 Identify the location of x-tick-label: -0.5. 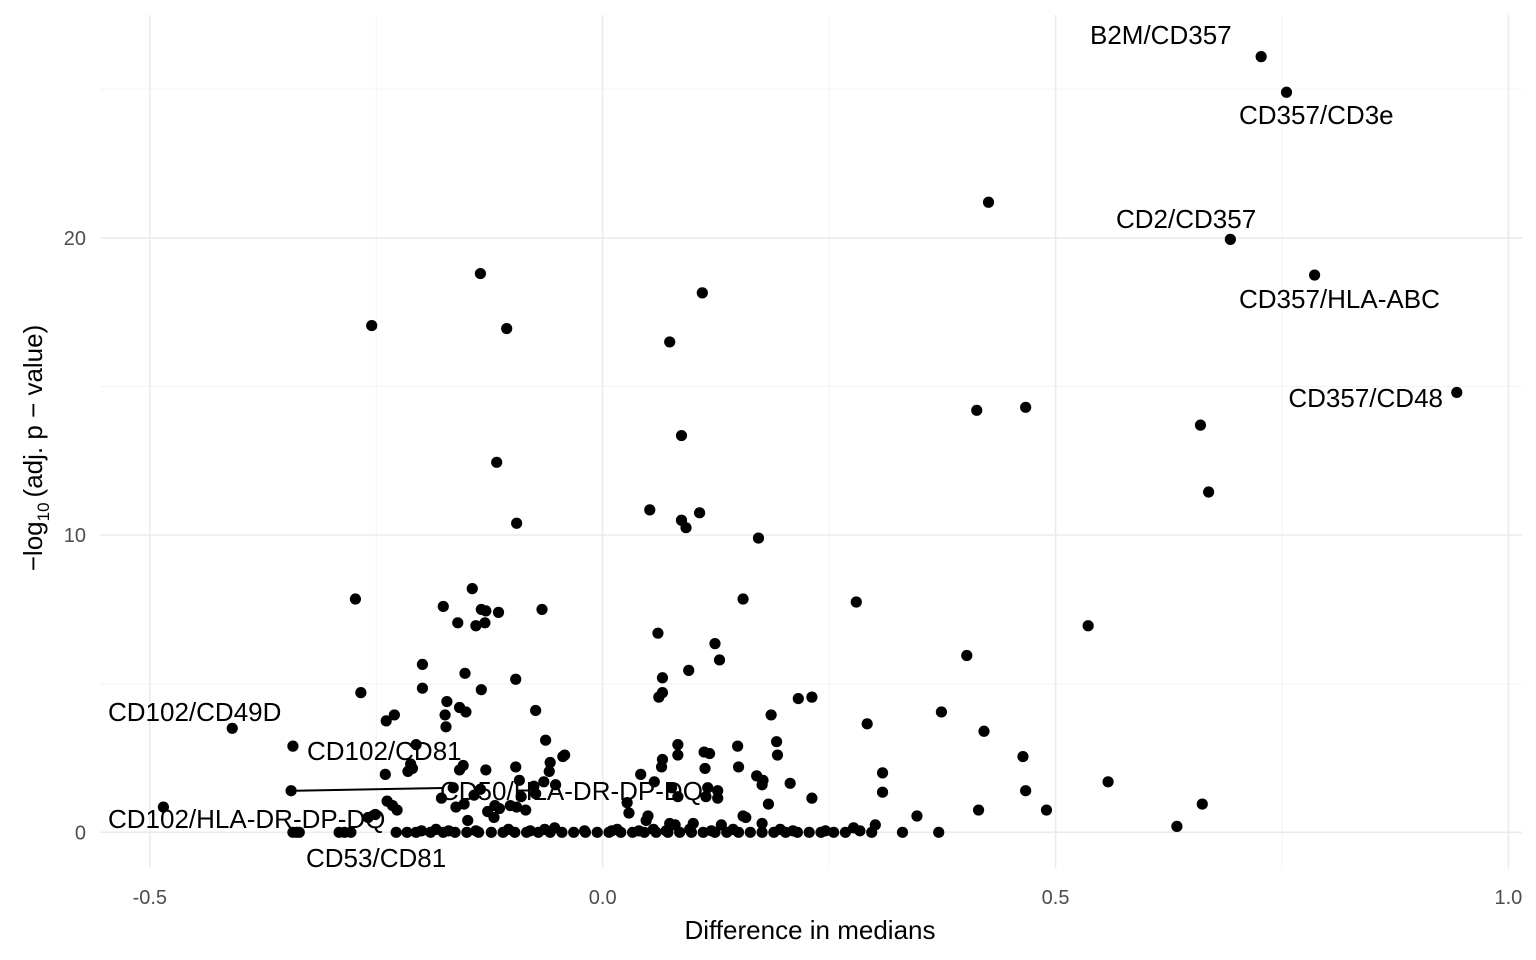
(150, 898).